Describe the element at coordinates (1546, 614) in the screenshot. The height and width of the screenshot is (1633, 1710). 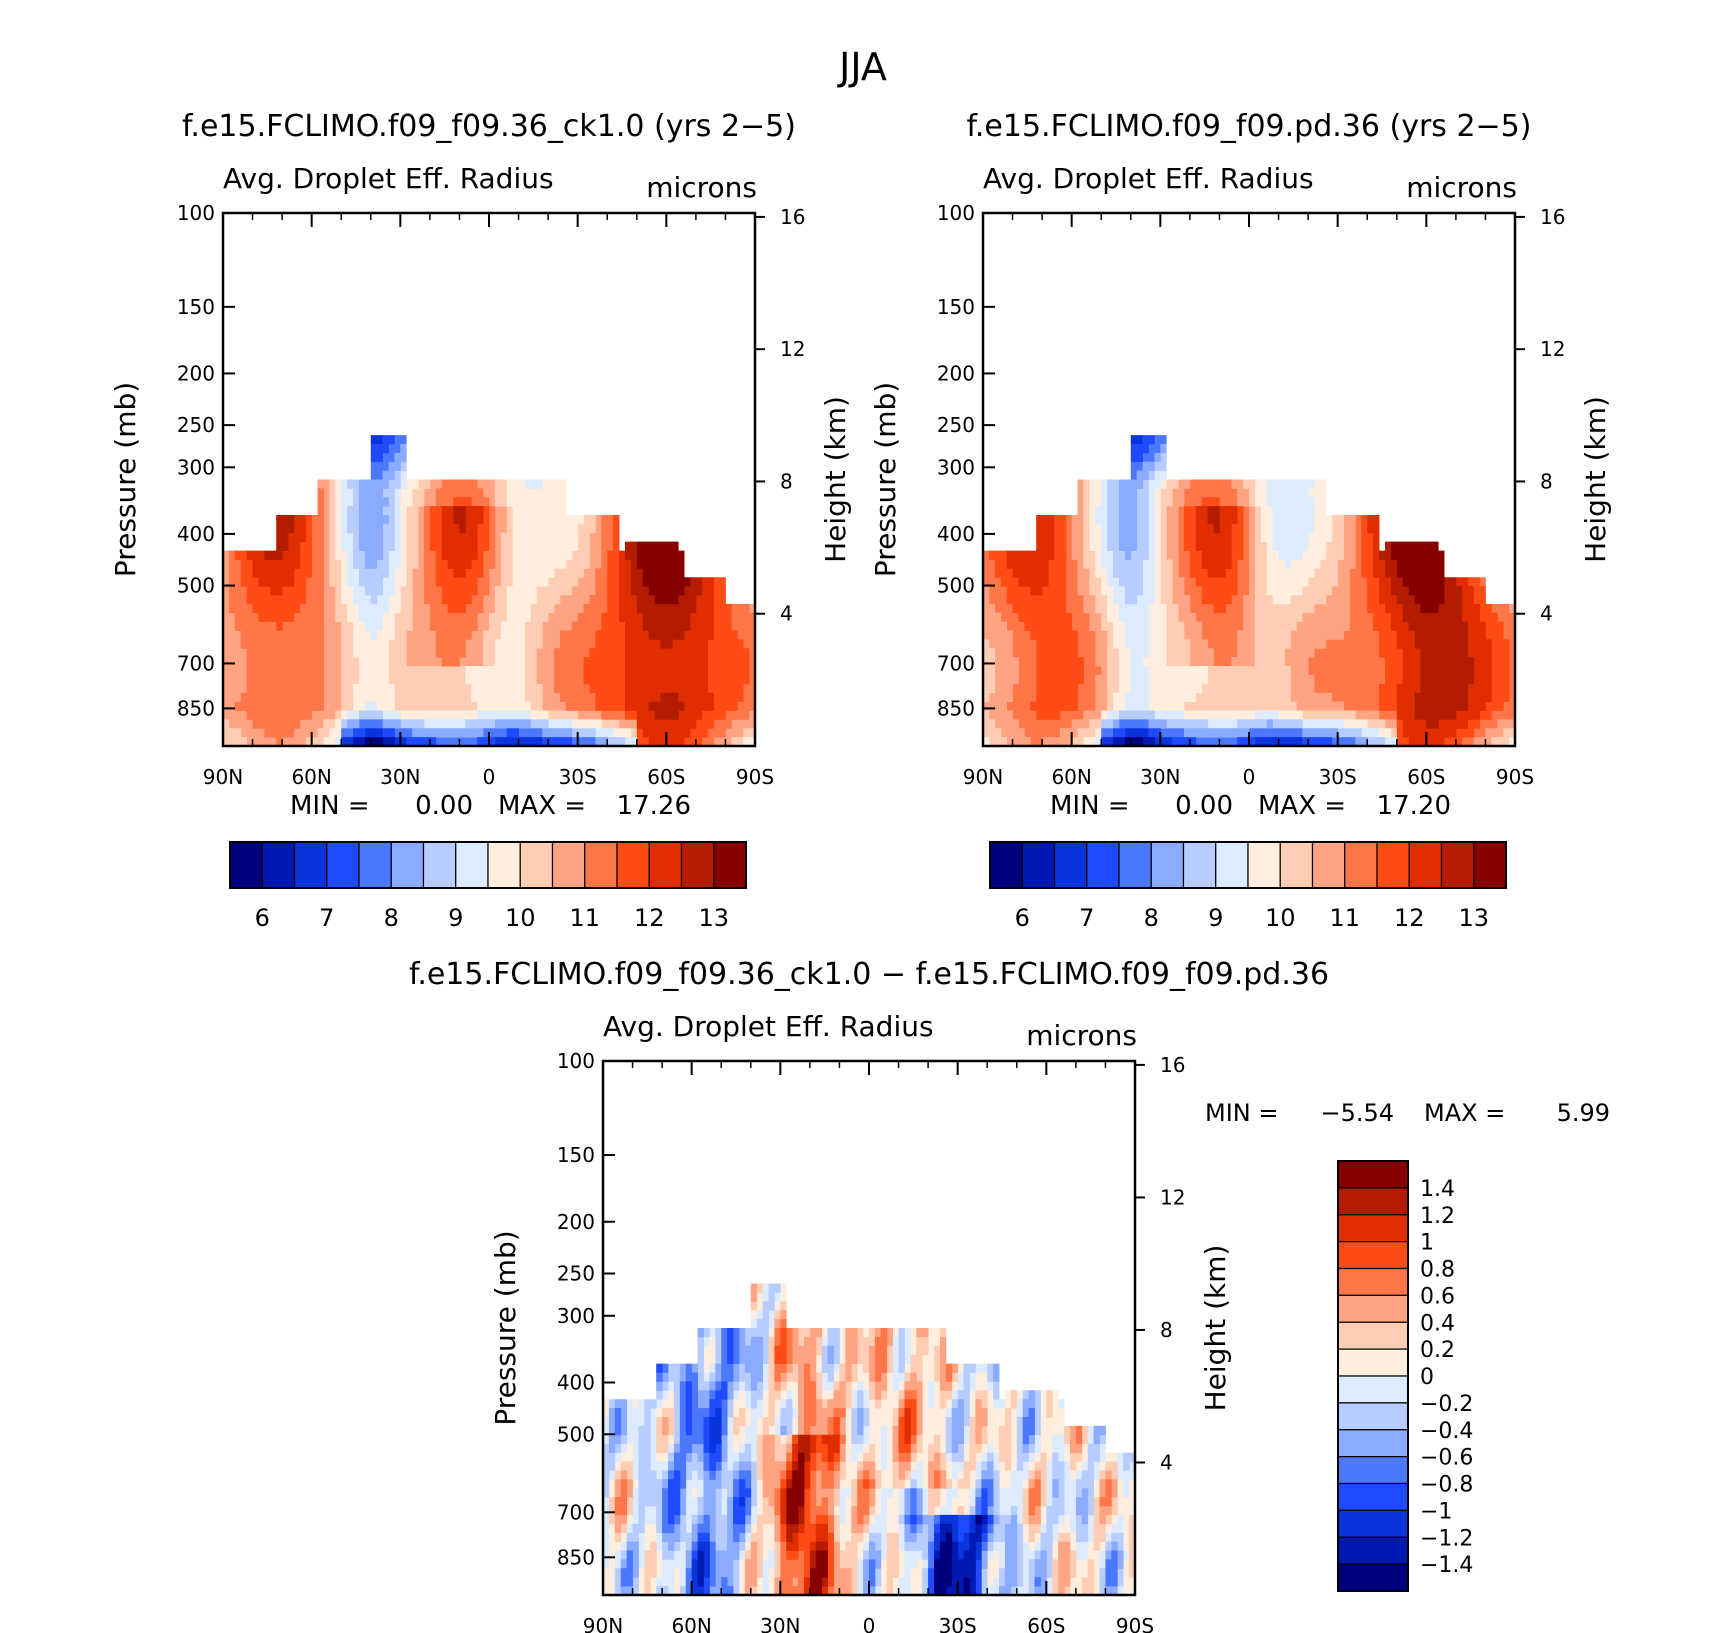
I see `y2-tick-label: 4` at that location.